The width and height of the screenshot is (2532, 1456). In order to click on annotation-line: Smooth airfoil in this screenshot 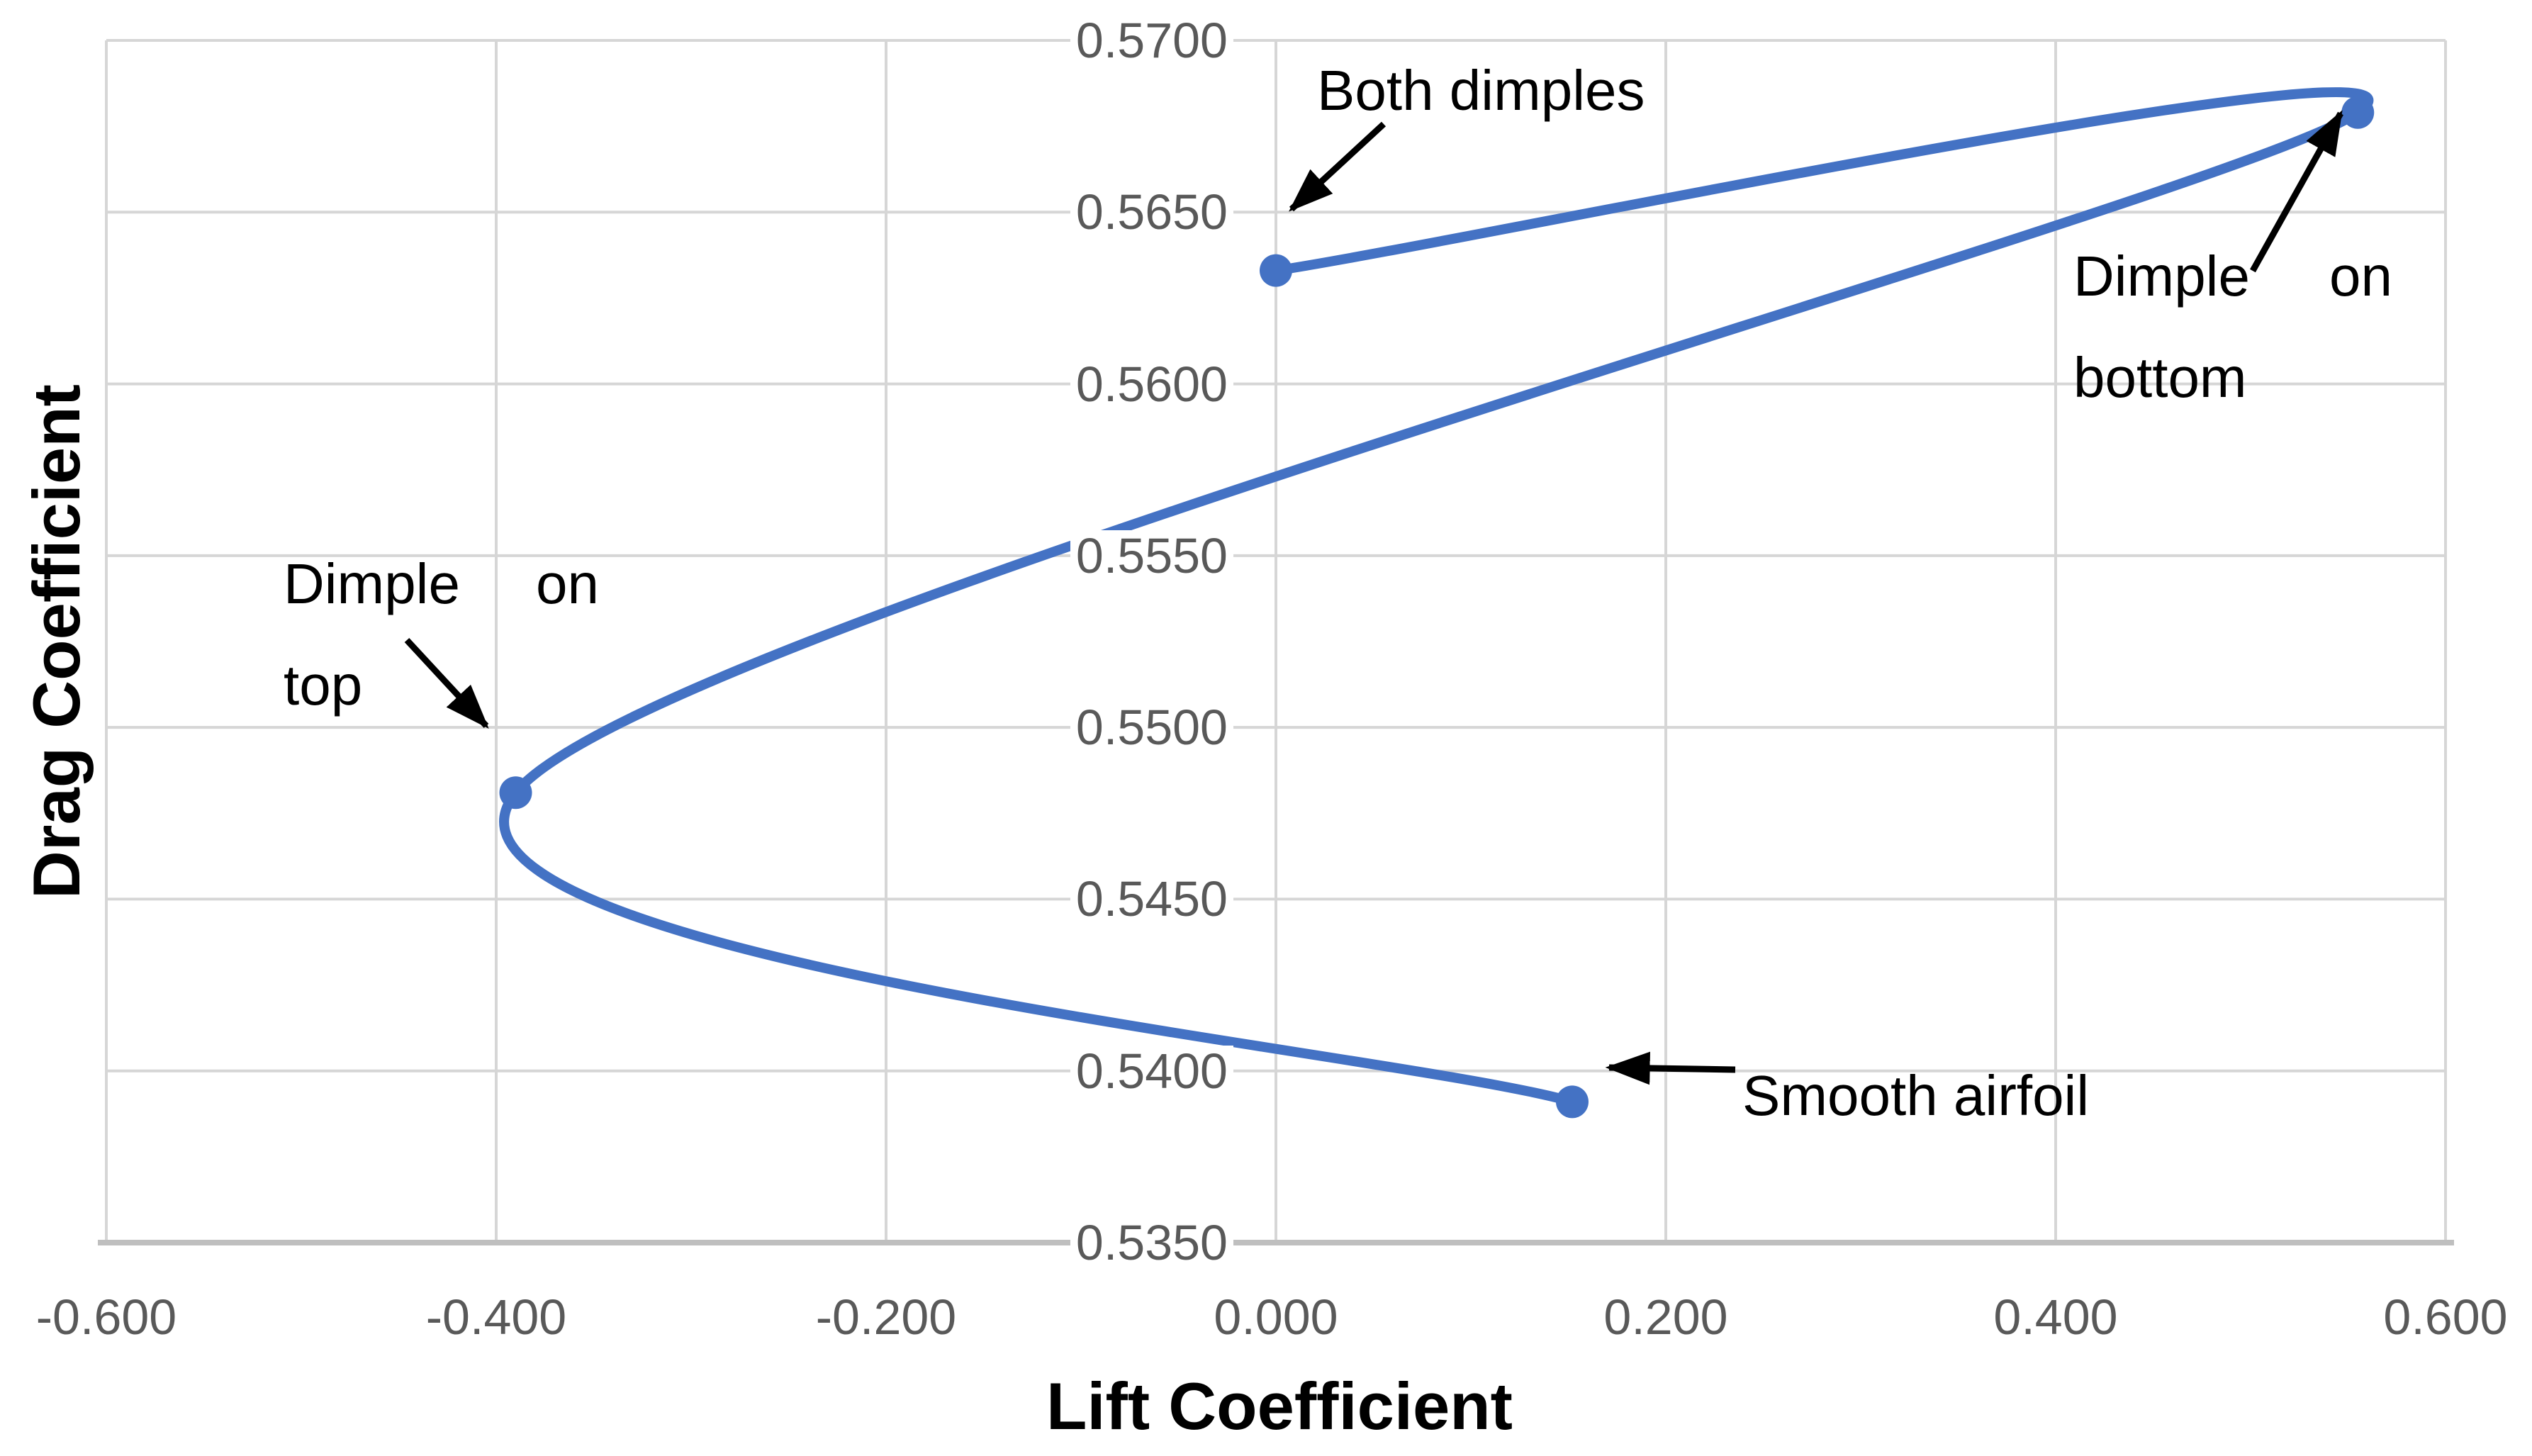, I will do `click(1955, 1096)`.